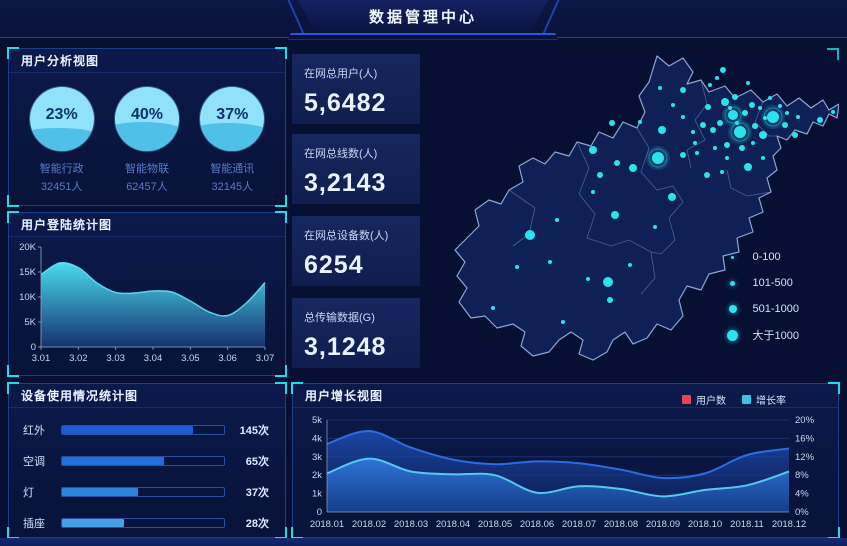 This screenshot has height=546, width=847. I want to click on growth-chart-legend: 用户数 增长率, so click(734, 399).